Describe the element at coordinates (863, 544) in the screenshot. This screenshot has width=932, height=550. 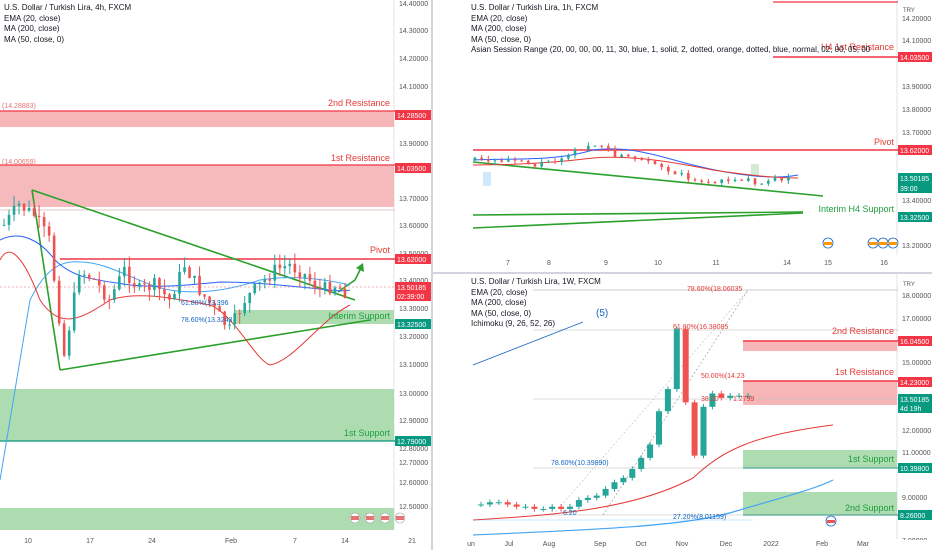
I see `1w-time-9: Mar` at that location.